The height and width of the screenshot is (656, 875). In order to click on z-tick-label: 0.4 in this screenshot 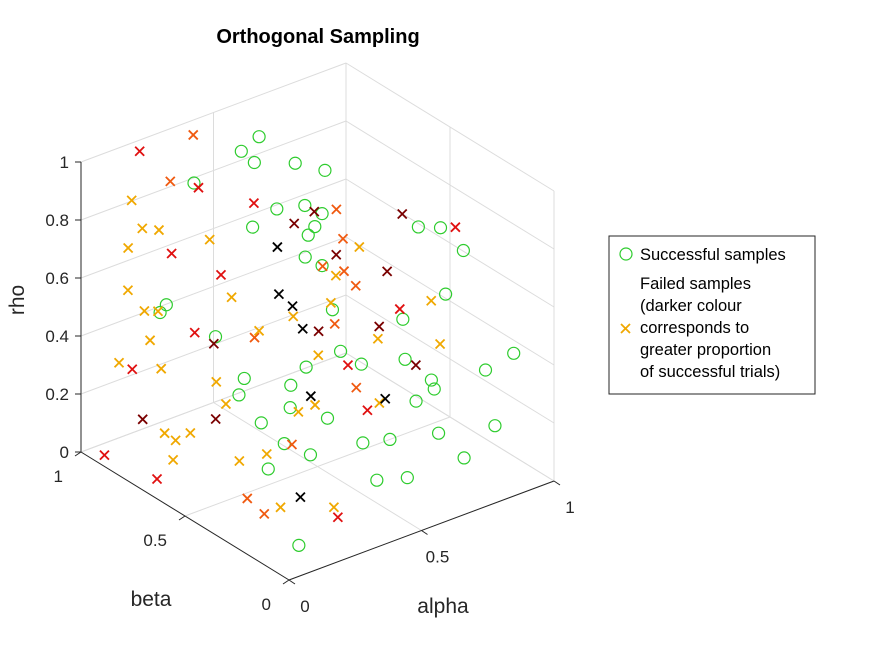, I will do `click(57, 336)`.